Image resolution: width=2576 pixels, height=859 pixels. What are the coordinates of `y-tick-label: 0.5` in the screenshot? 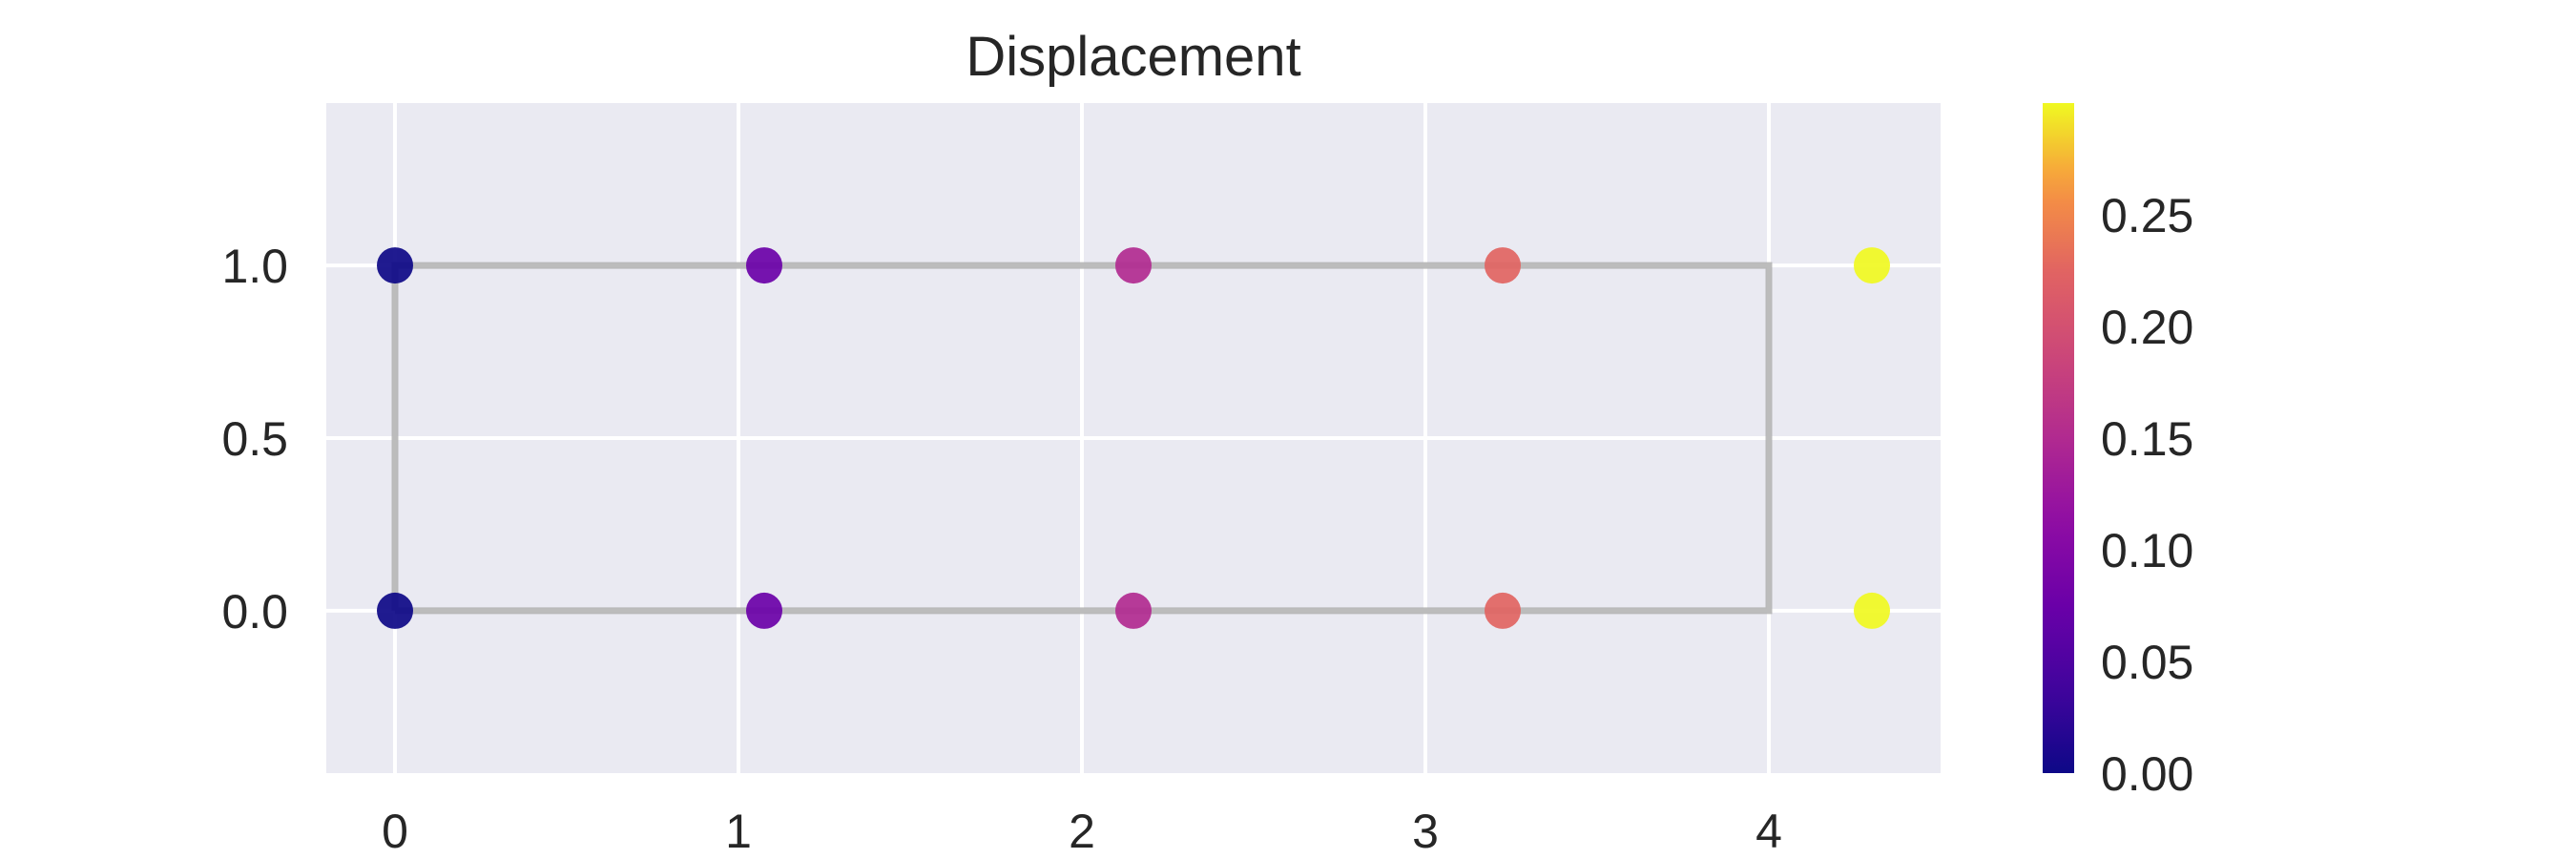 It's located at (254, 439).